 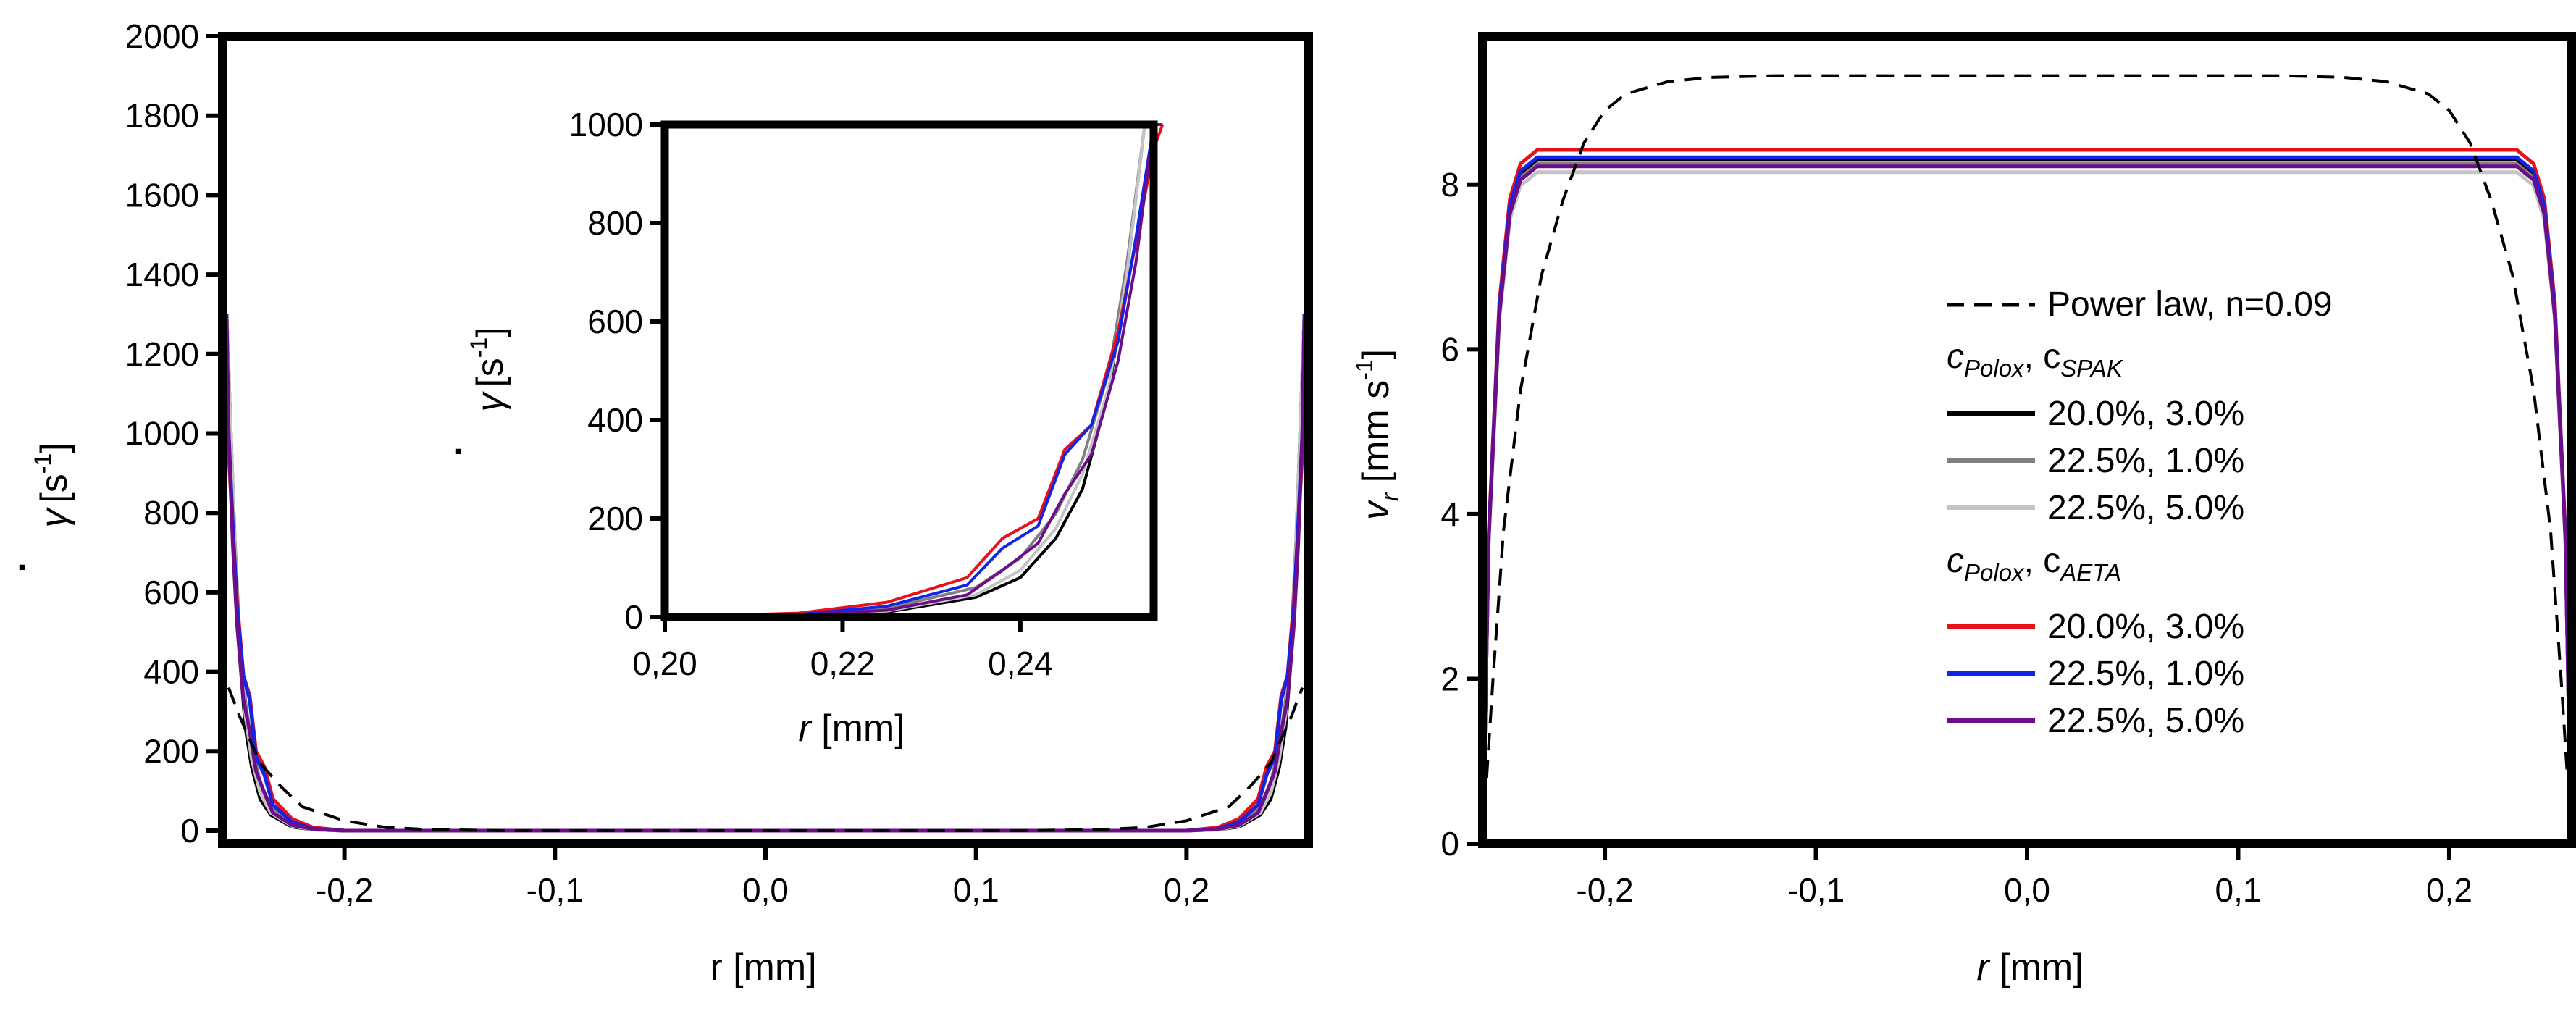 What do you see at coordinates (664, 663) in the screenshot?
I see `inset-x-tick-label: 0,20` at bounding box center [664, 663].